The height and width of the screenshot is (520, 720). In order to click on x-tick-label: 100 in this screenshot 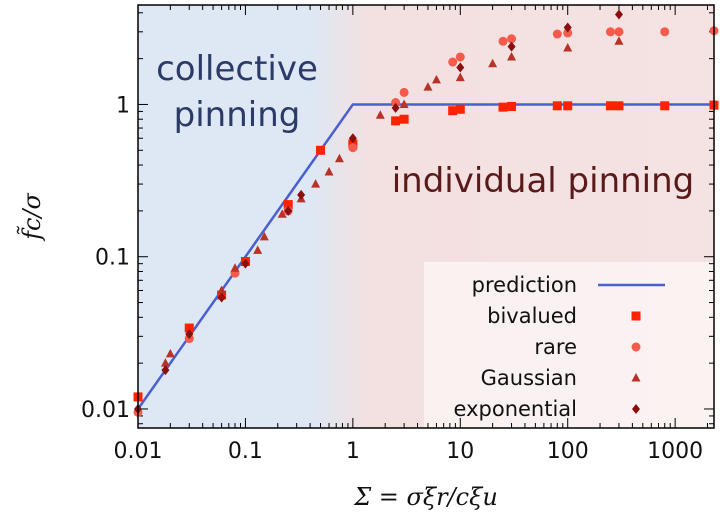, I will do `click(568, 451)`.